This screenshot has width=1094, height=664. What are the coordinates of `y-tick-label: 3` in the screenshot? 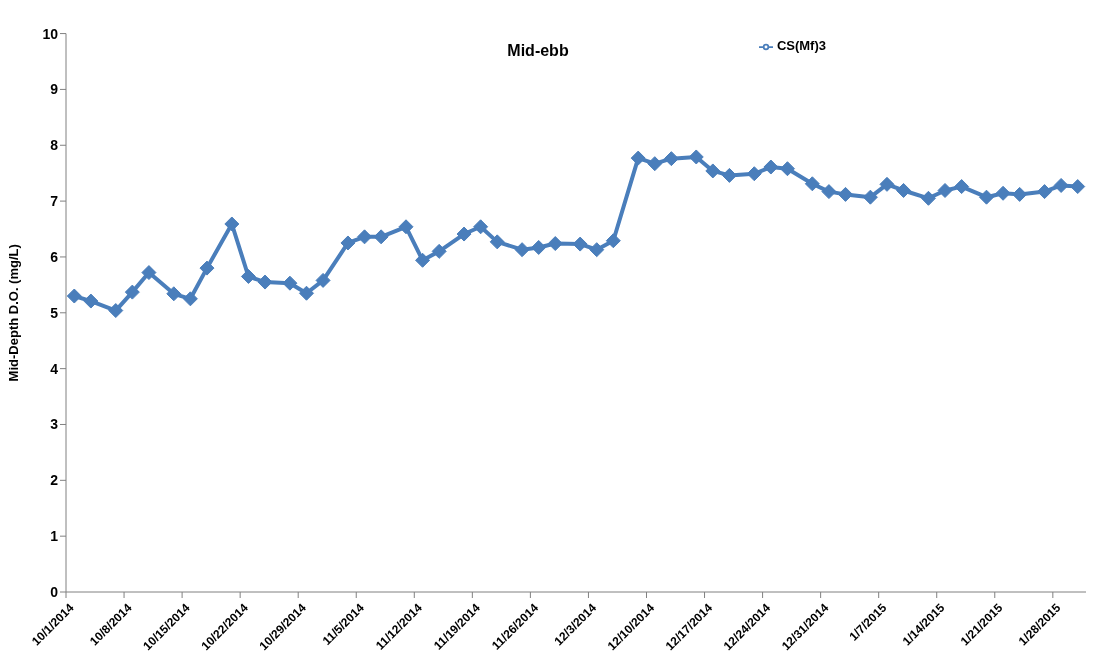 It's located at (54, 424).